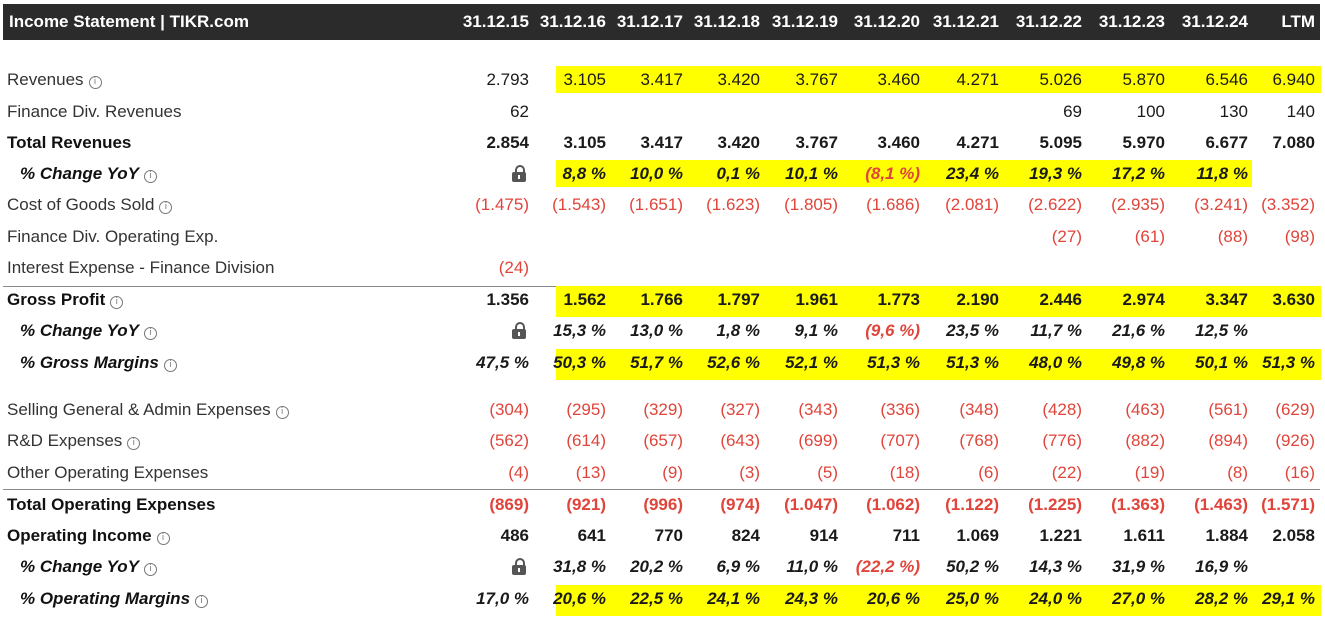  Describe the element at coordinates (804, 21) in the screenshot. I see `column-header-31-12-19: 31.12.19` at that location.